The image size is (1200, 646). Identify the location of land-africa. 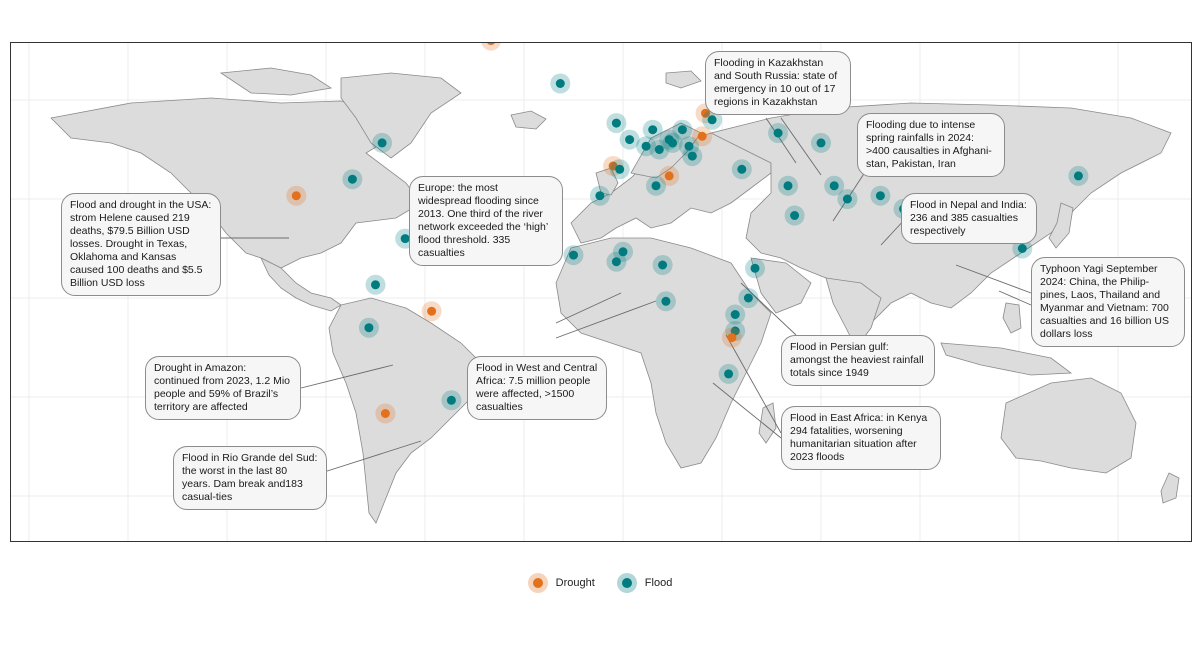
(663, 353).